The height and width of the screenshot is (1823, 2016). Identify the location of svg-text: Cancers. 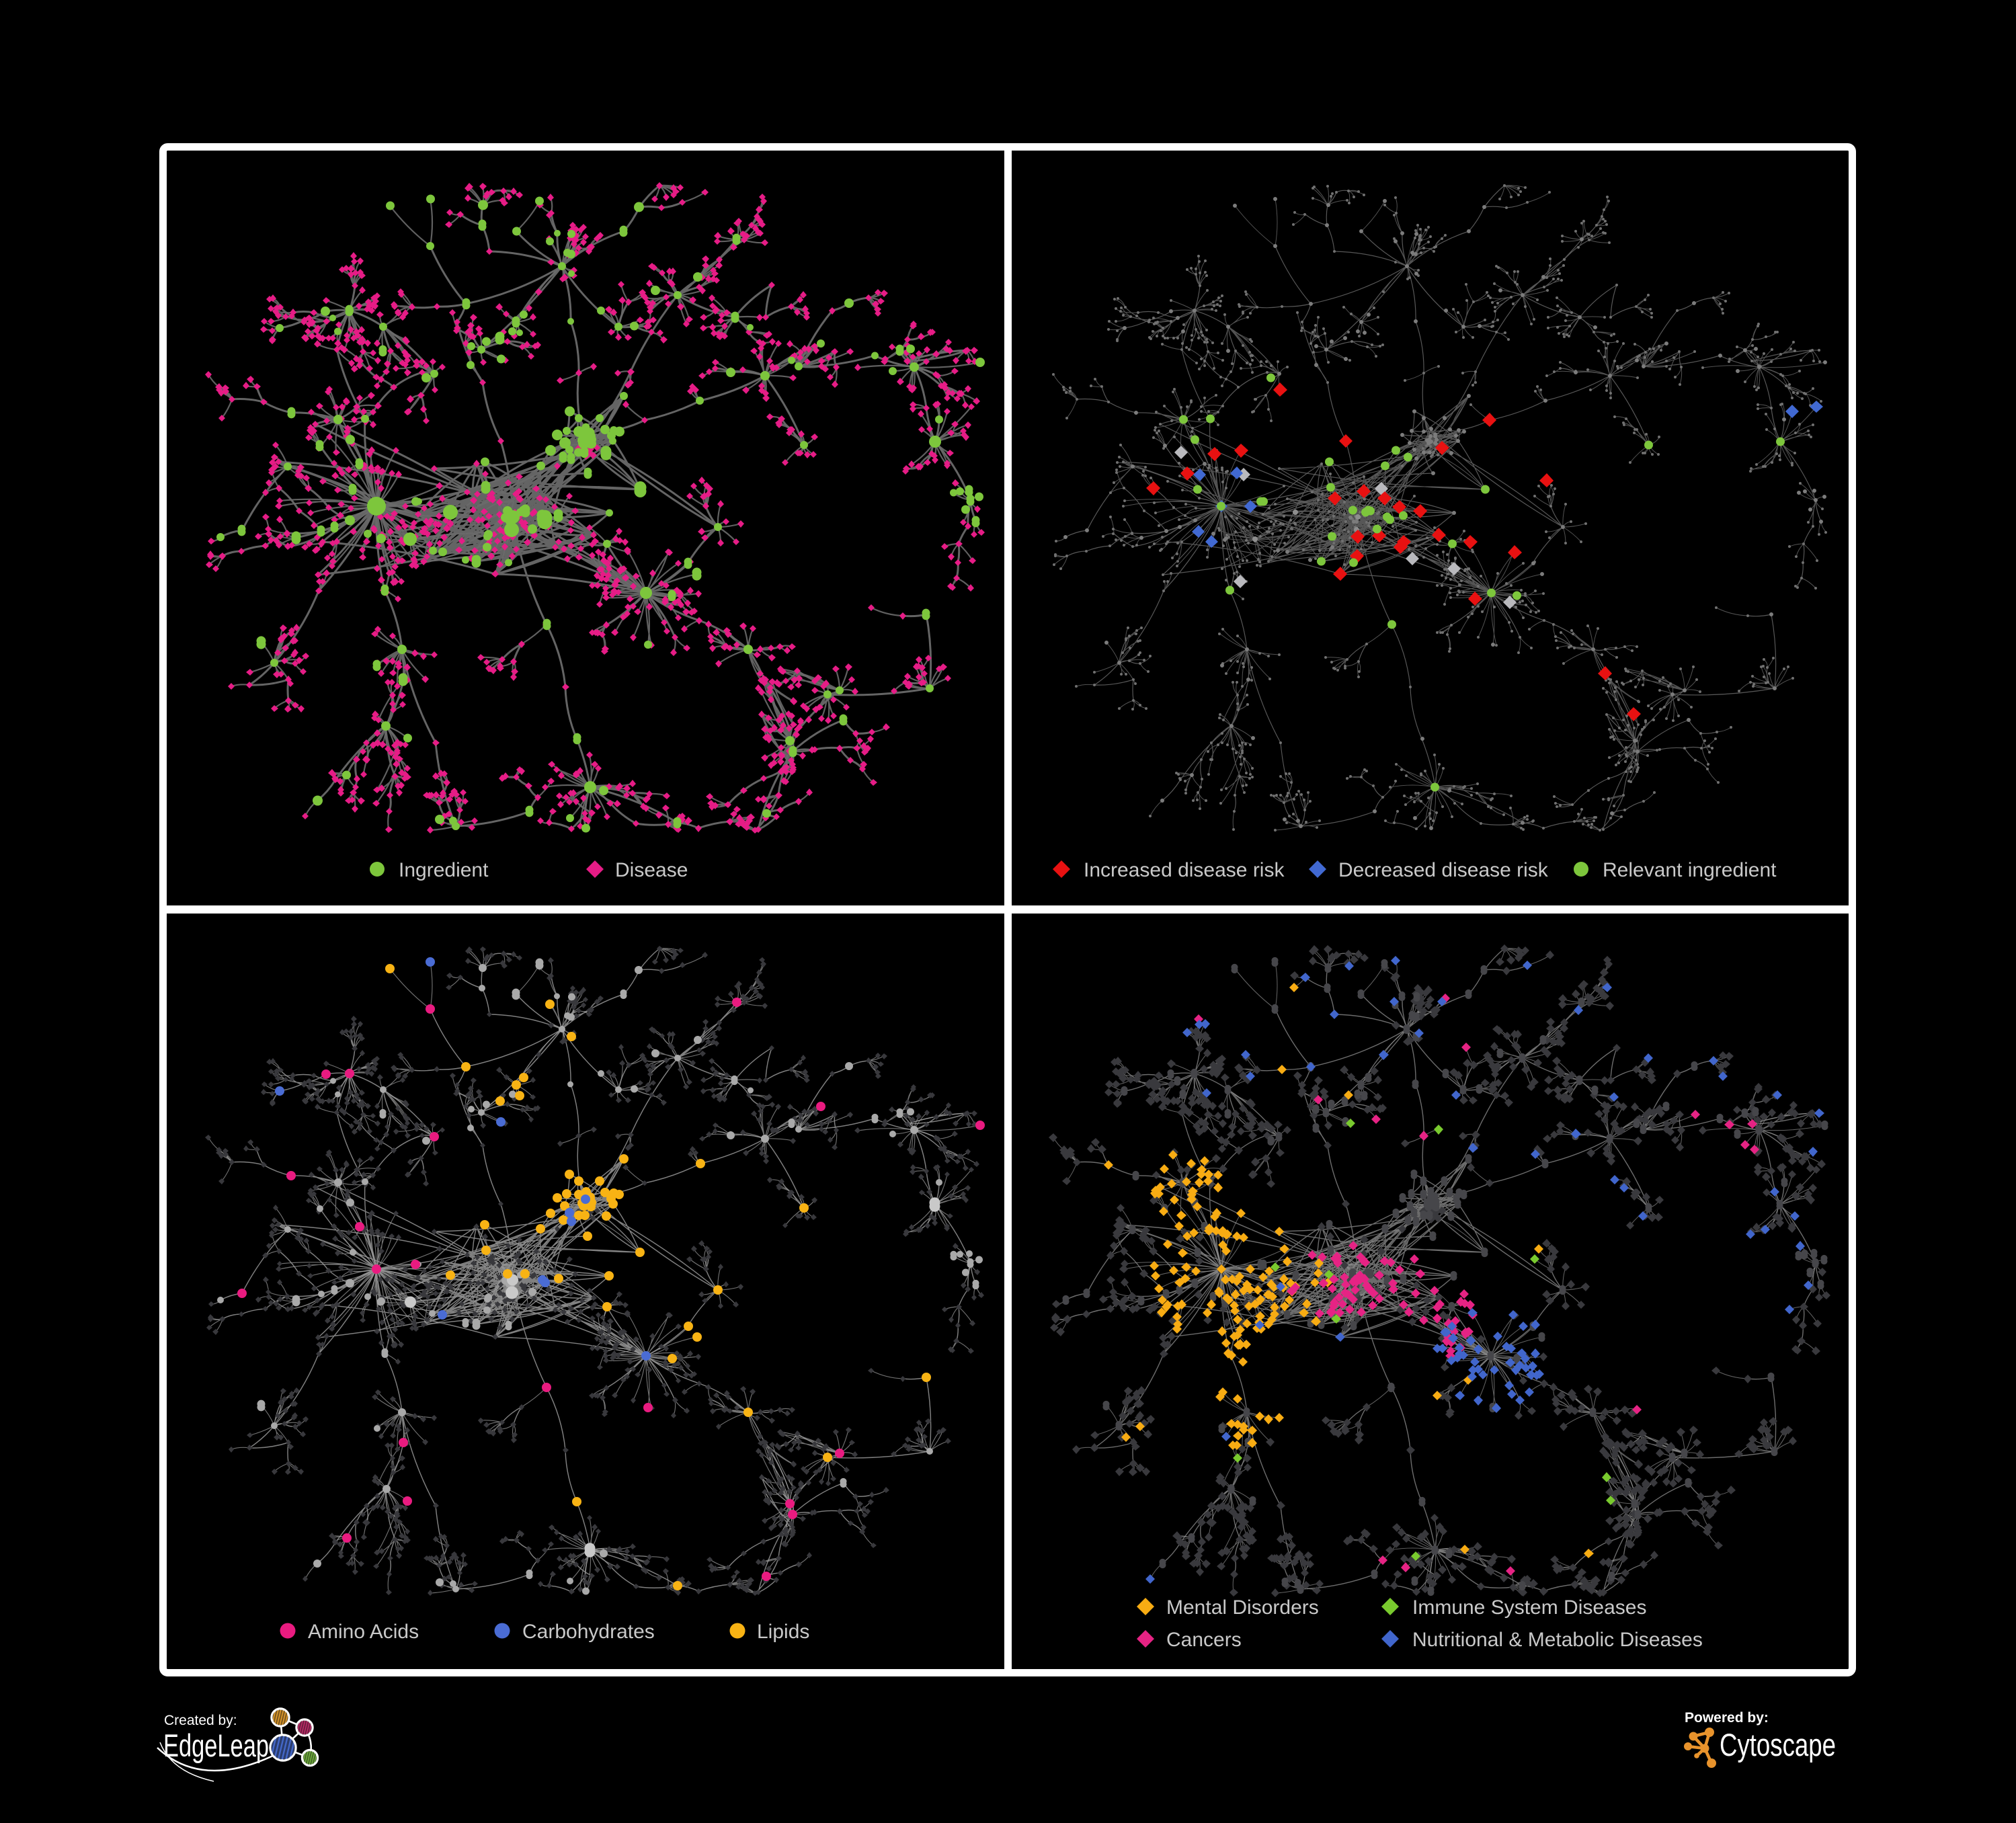
(1204, 1640).